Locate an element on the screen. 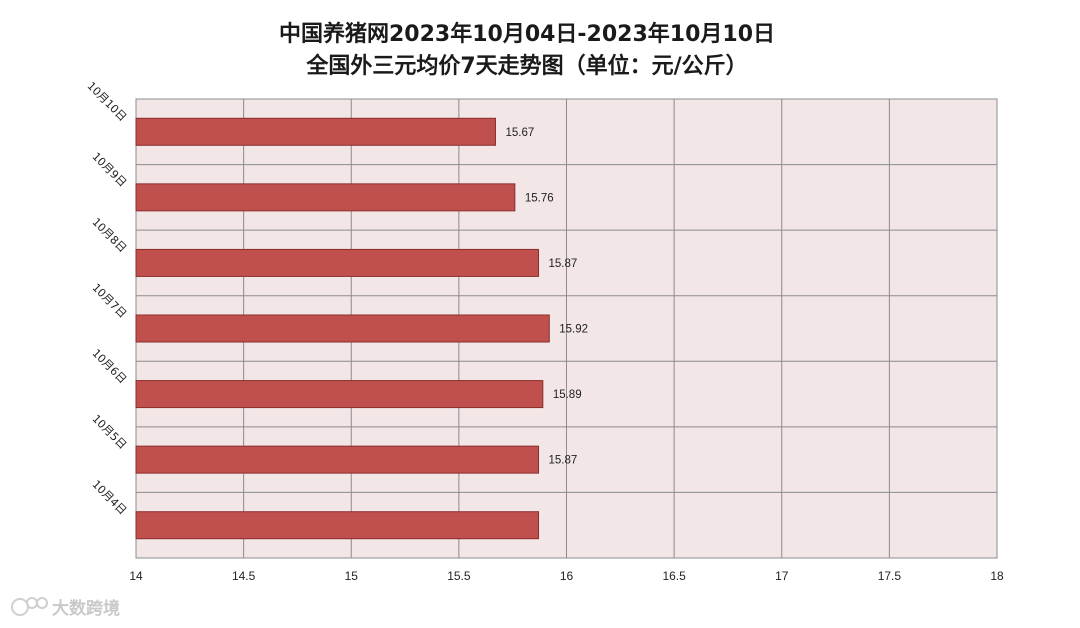  data-labels: 15.67 15.76 15.87 15.92 15.89 15.87 is located at coordinates (546, 297).